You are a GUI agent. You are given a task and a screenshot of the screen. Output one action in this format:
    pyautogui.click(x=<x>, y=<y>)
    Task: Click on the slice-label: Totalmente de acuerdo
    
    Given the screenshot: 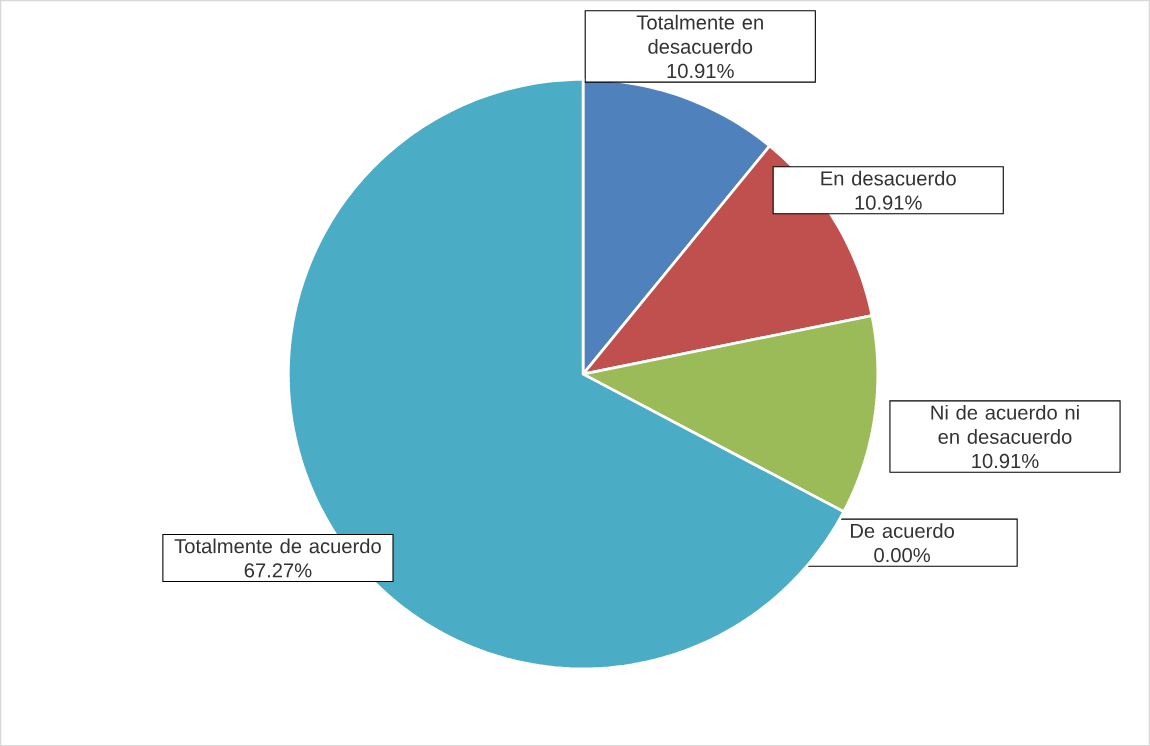 What is the action you would take?
    pyautogui.click(x=277, y=546)
    